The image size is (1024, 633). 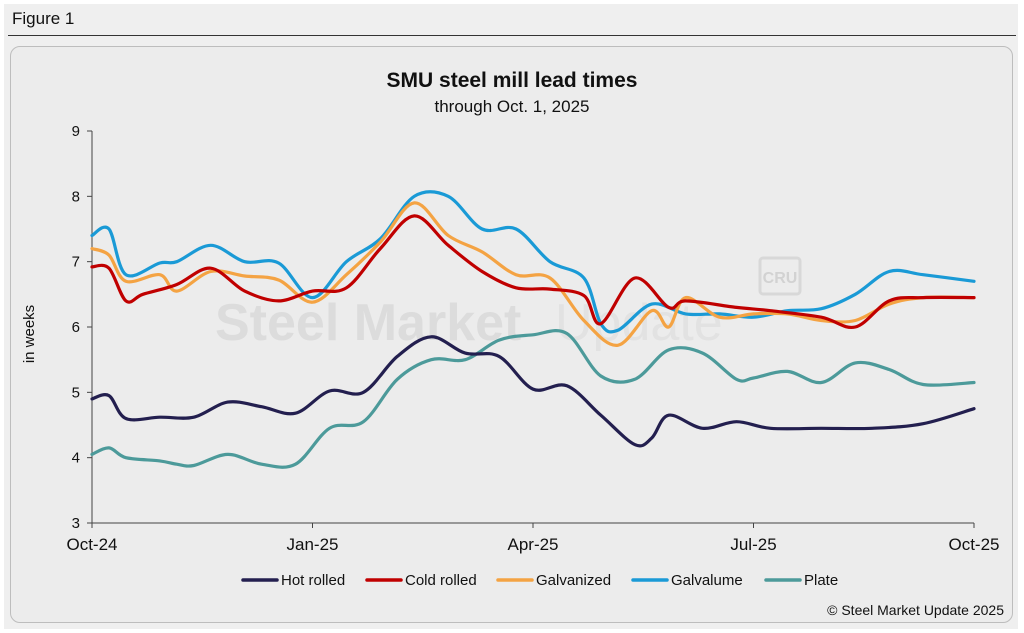 I want to click on watermark-logo-box, so click(x=780, y=276).